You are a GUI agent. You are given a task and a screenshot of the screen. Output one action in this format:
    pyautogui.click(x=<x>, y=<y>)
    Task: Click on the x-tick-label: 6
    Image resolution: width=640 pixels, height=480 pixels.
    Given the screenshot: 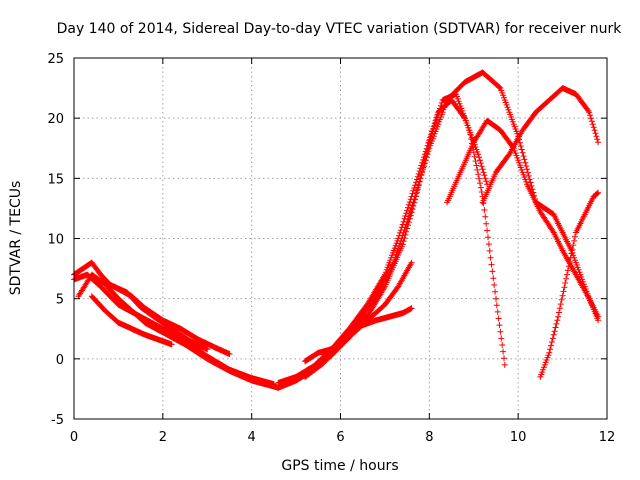 What is the action you would take?
    pyautogui.click(x=340, y=437)
    